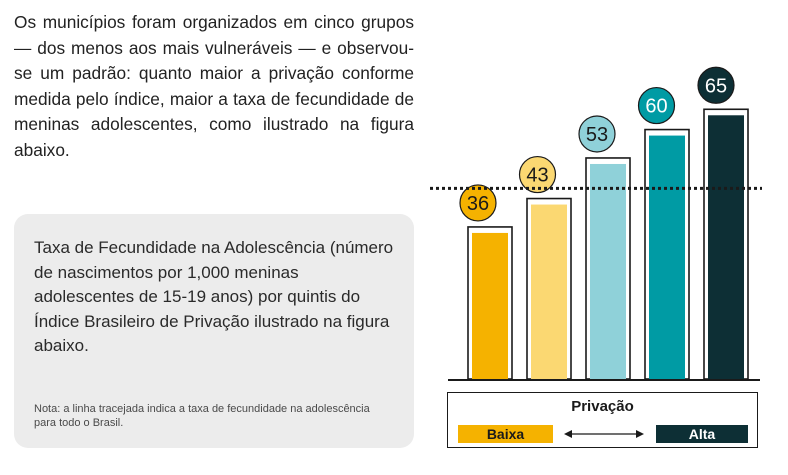 The height and width of the screenshot is (475, 788). Describe the element at coordinates (604, 434) in the screenshot. I see `double-headed-arrow-icon` at that location.